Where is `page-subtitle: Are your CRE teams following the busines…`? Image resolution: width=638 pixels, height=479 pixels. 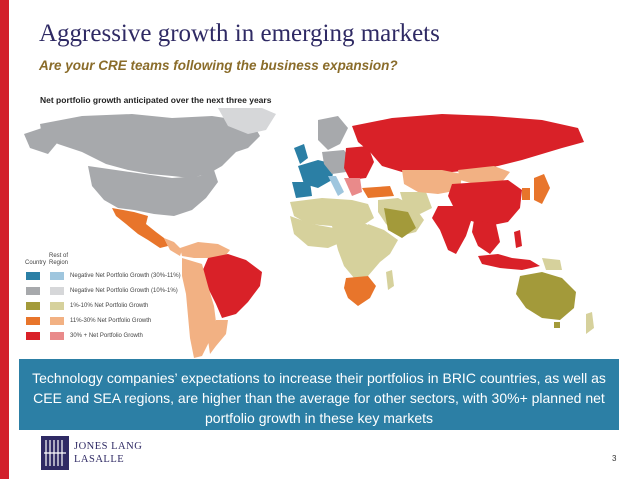
page-subtitle: Are your CRE teams following the busines… is located at coordinates (218, 65).